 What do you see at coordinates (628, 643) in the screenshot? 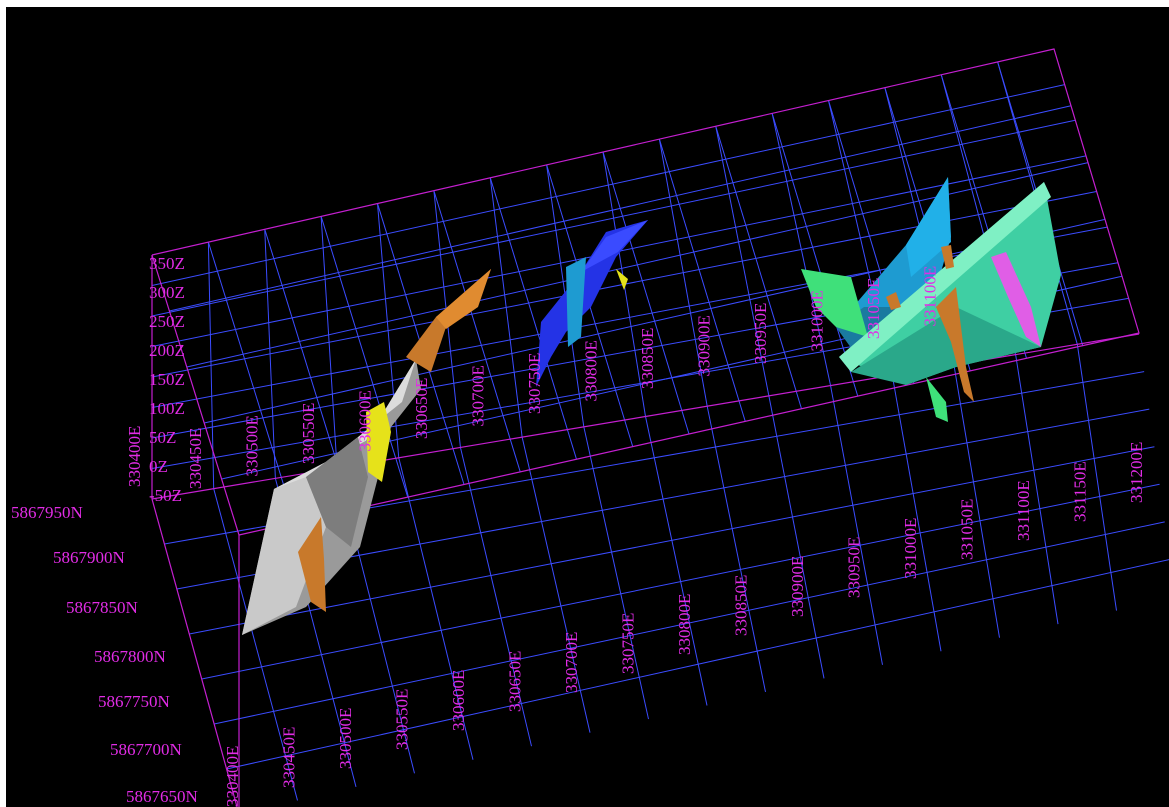
I see `front-easting-label: 330750E` at bounding box center [628, 643].